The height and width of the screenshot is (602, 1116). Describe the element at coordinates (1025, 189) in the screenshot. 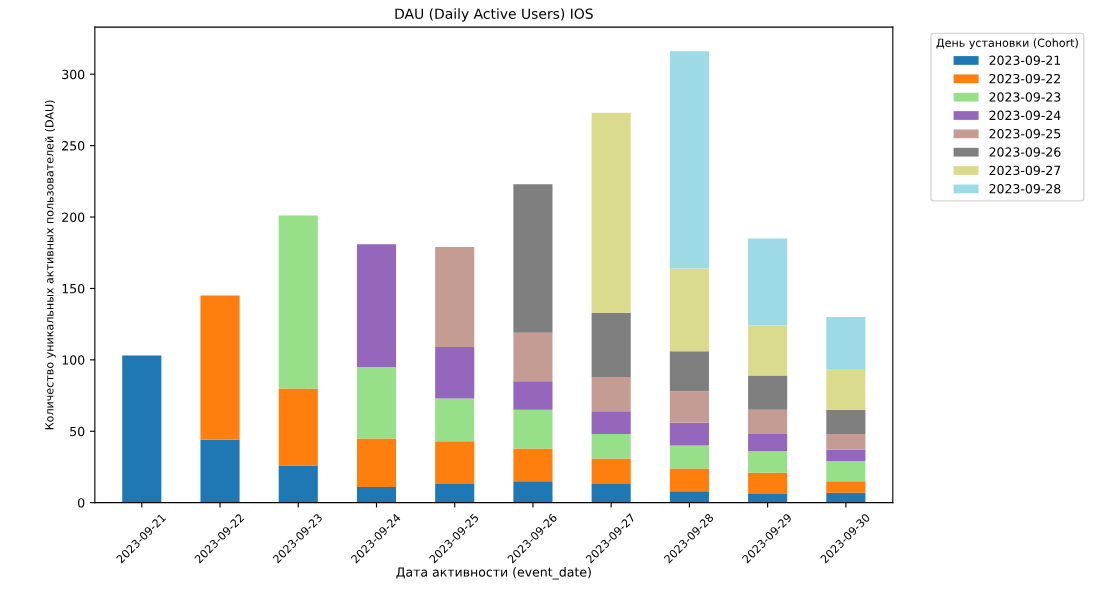

I see `legend-label: 2023-09-28` at that location.